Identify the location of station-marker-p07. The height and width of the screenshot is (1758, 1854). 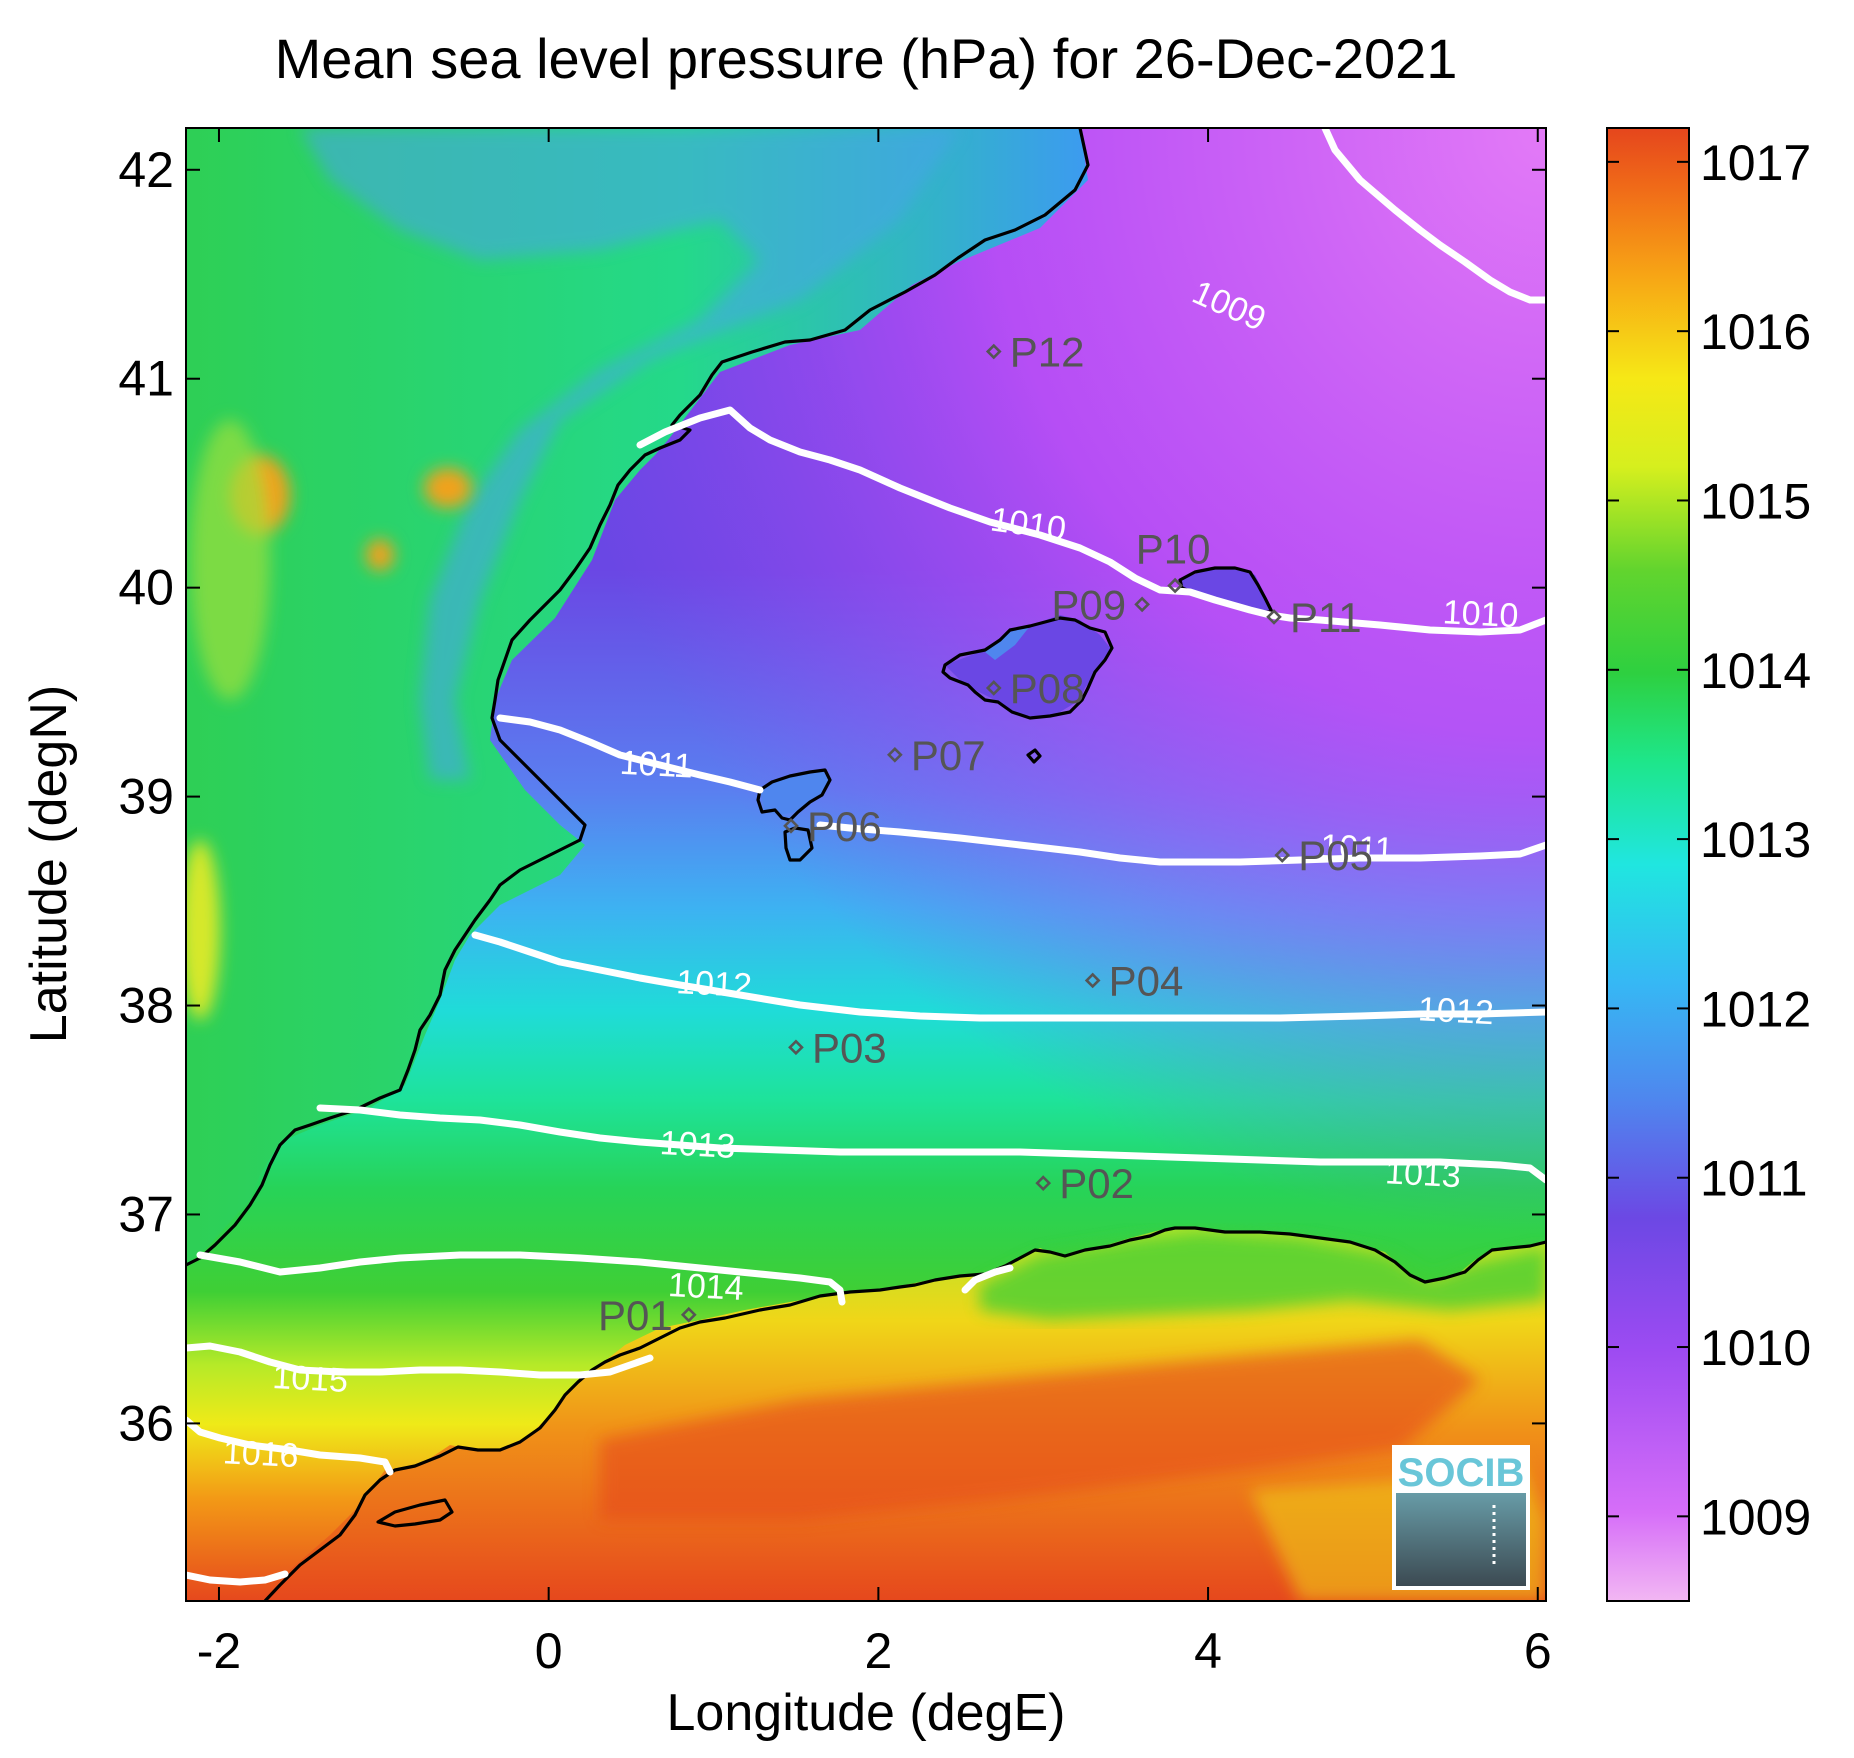
(895, 754).